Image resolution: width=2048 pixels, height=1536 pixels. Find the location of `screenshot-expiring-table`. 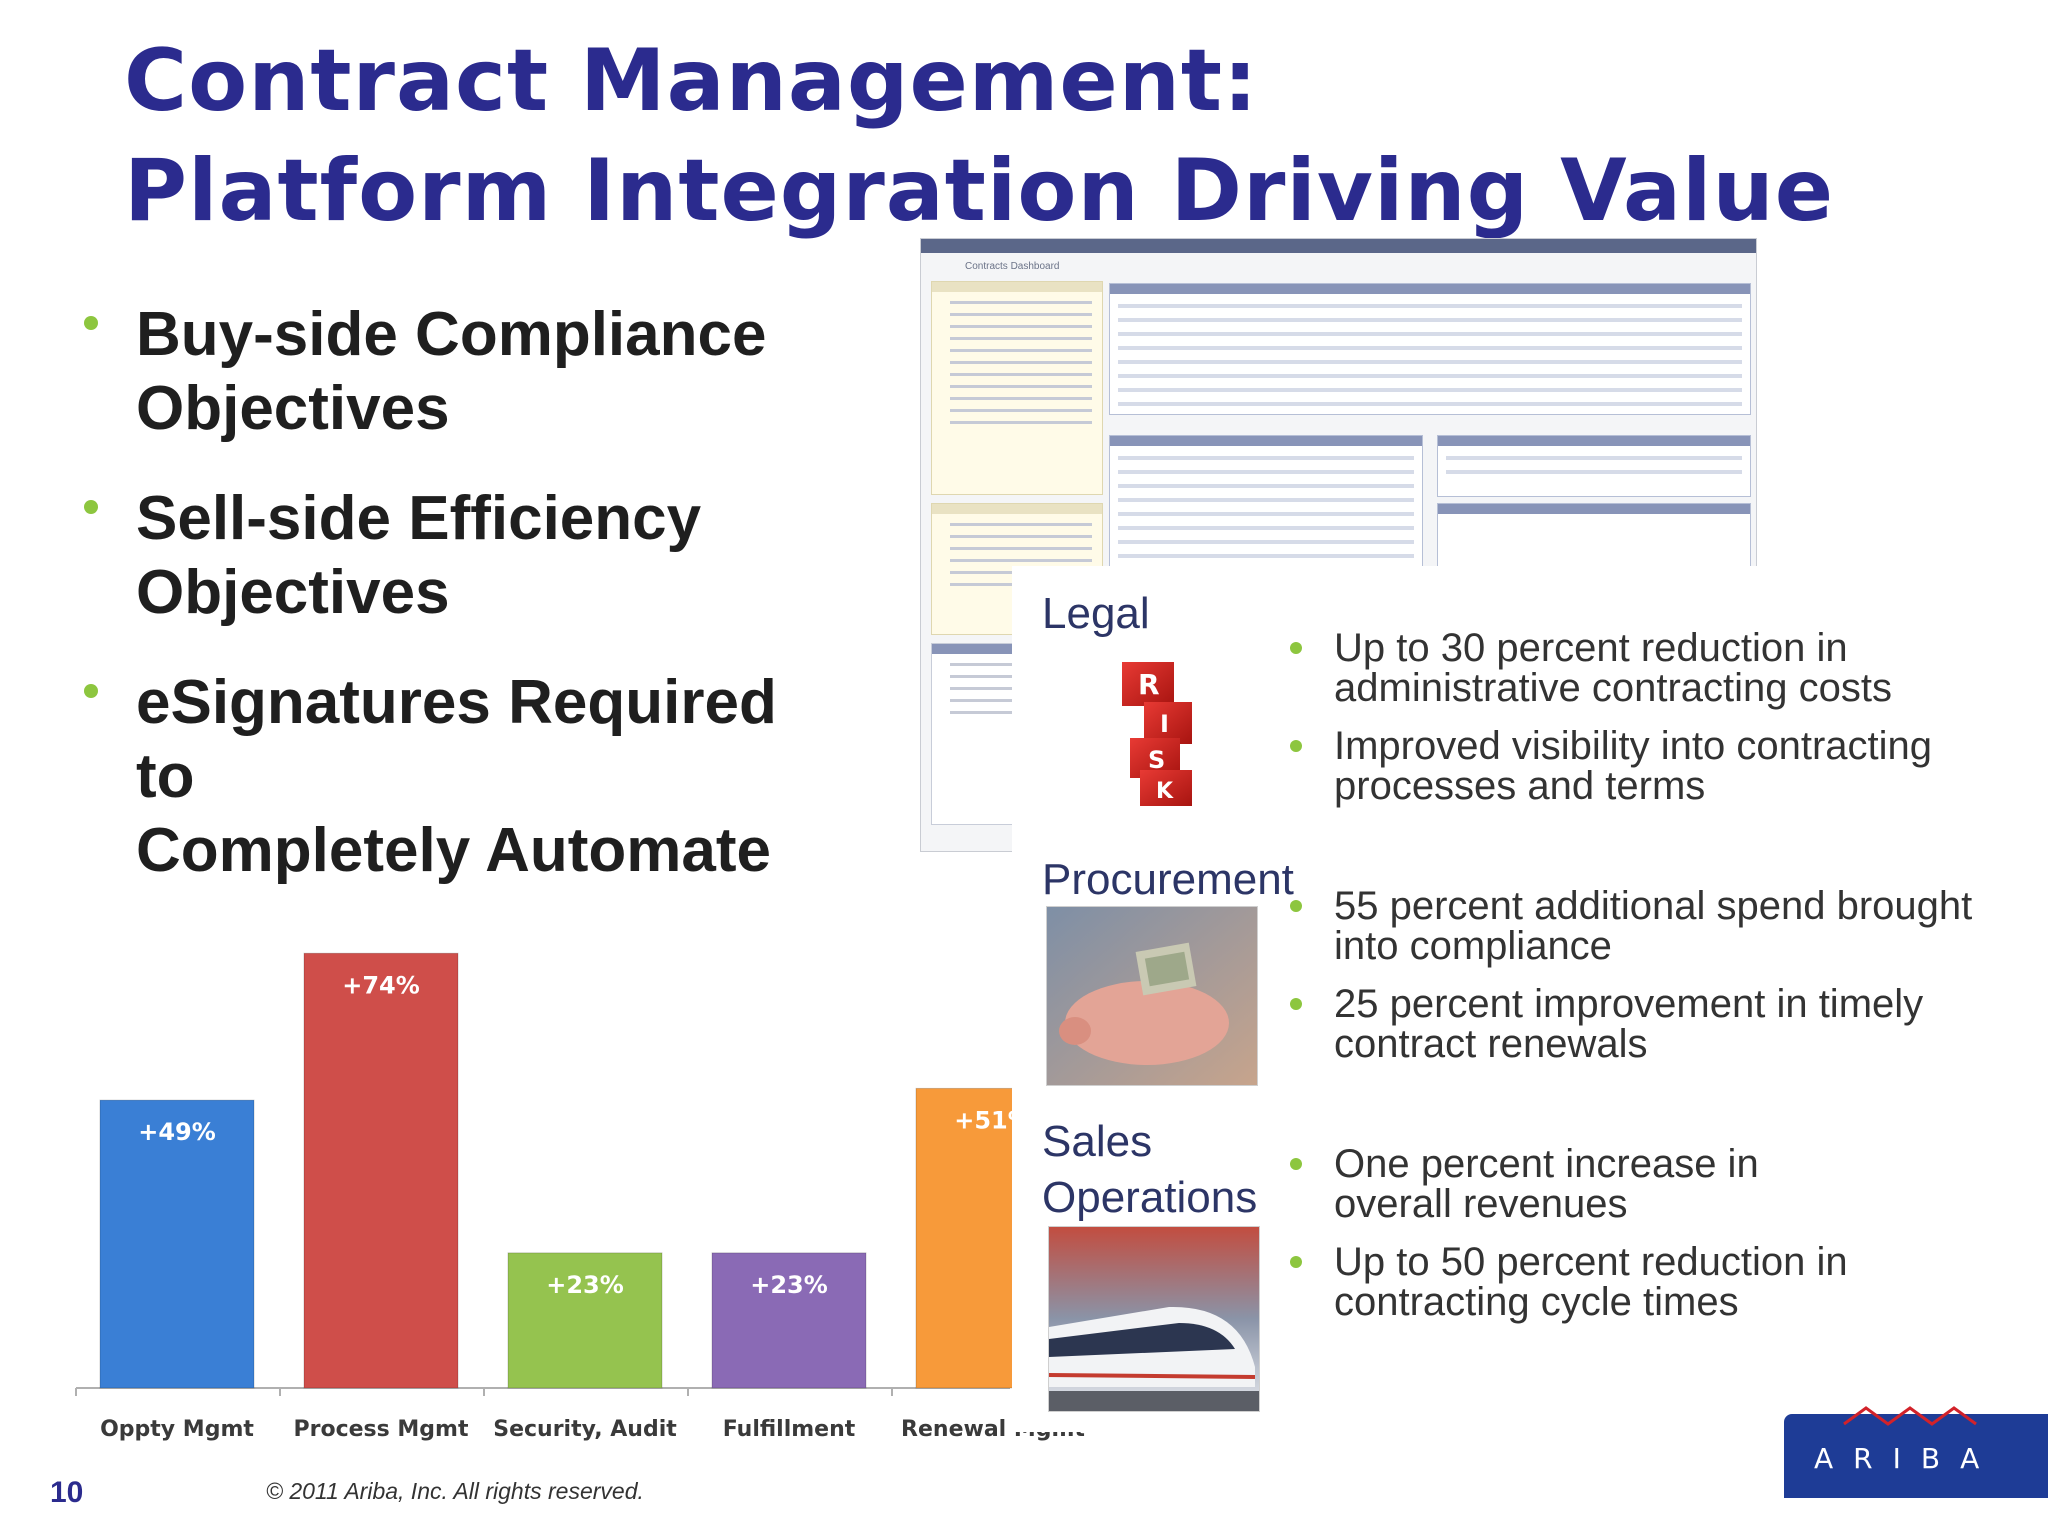

screenshot-expiring-table is located at coordinates (1594, 466).